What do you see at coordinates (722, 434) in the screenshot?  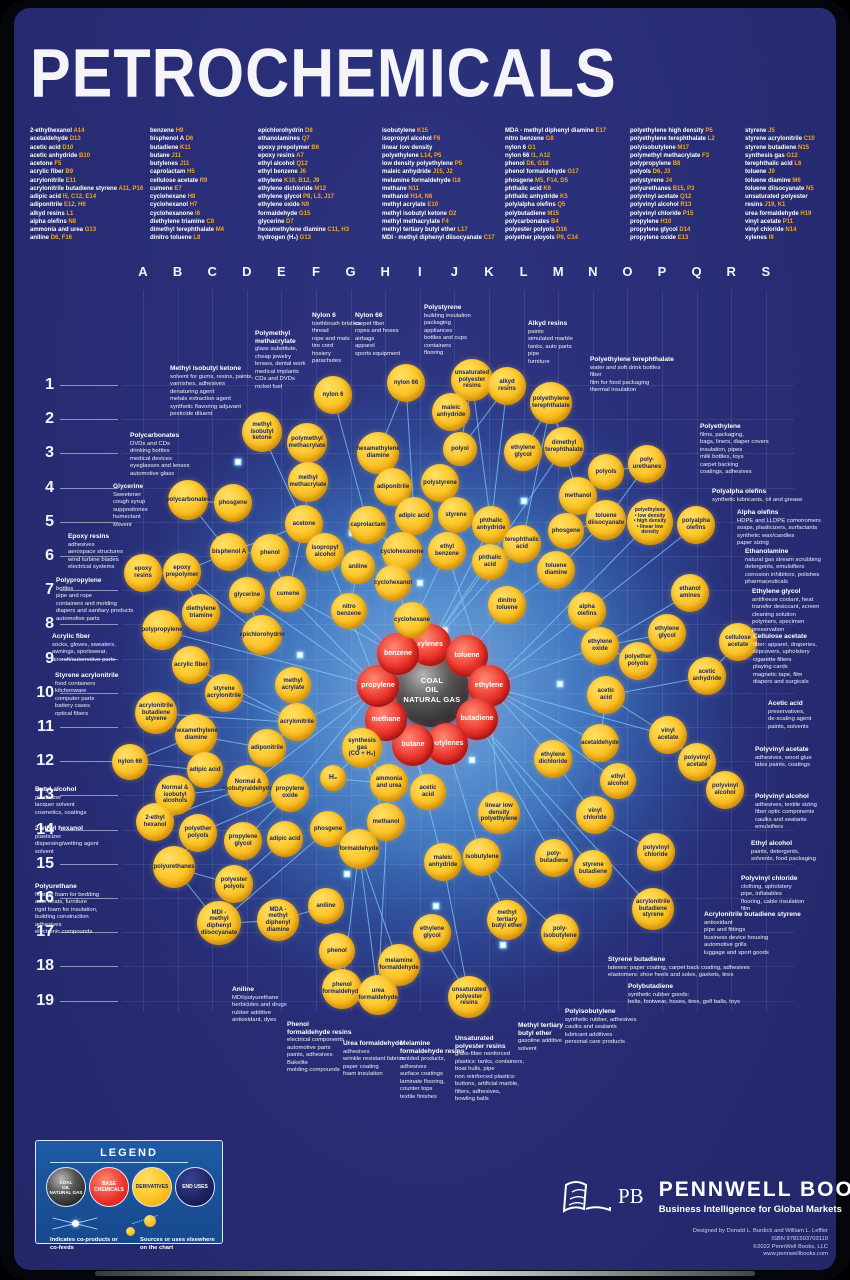 I see `annotation-line: films, packaging,` at bounding box center [722, 434].